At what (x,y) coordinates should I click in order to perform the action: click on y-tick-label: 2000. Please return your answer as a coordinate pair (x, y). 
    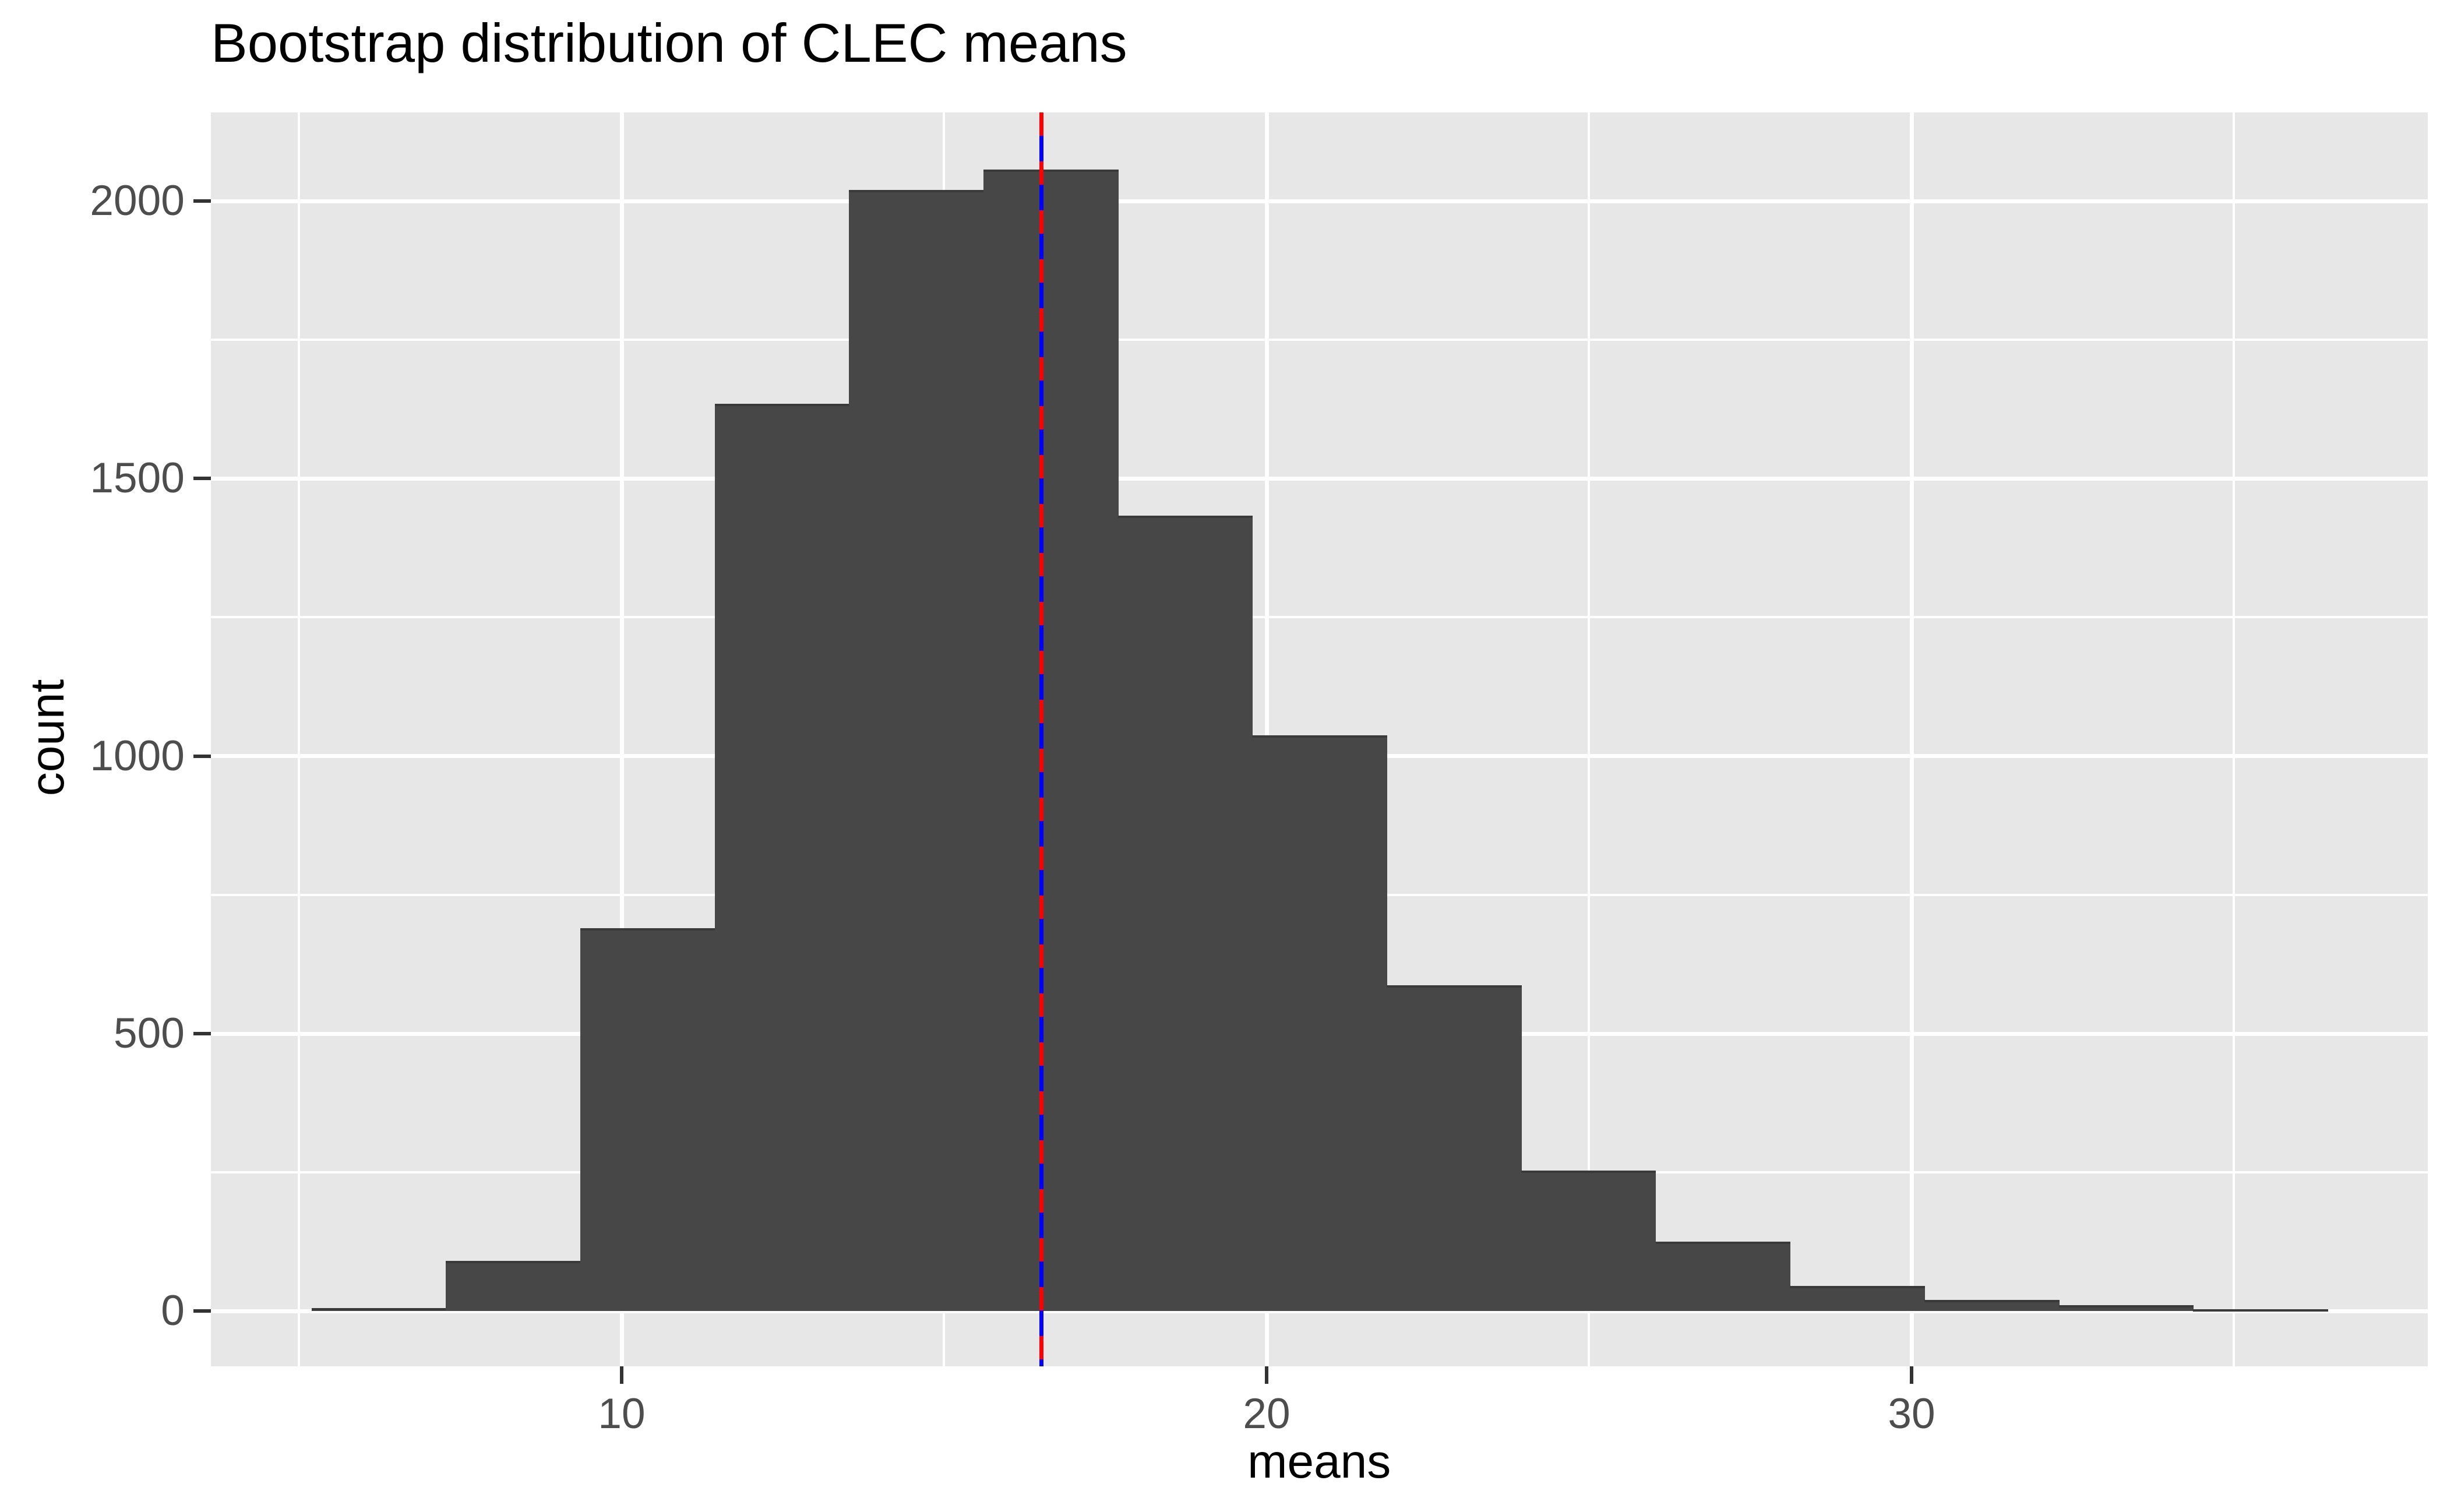
    Looking at the image, I should click on (137, 200).